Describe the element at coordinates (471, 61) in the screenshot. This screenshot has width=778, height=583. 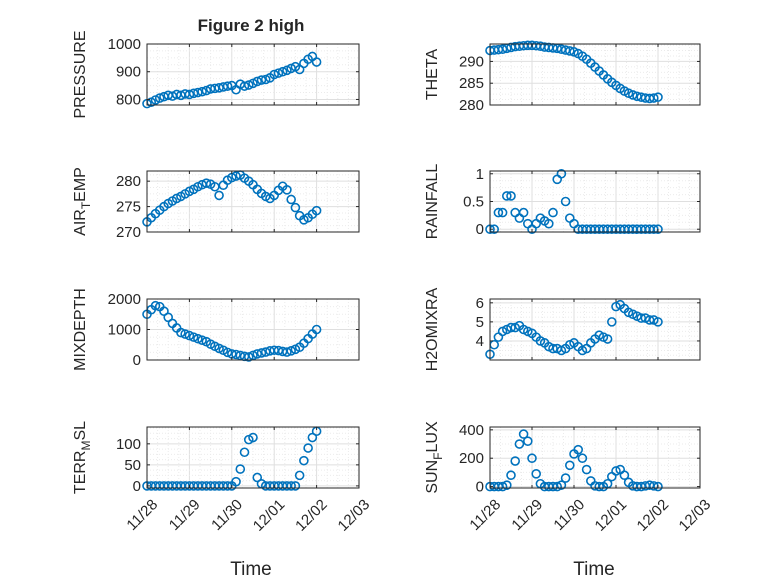
I see `y-tick-label: 290` at that location.